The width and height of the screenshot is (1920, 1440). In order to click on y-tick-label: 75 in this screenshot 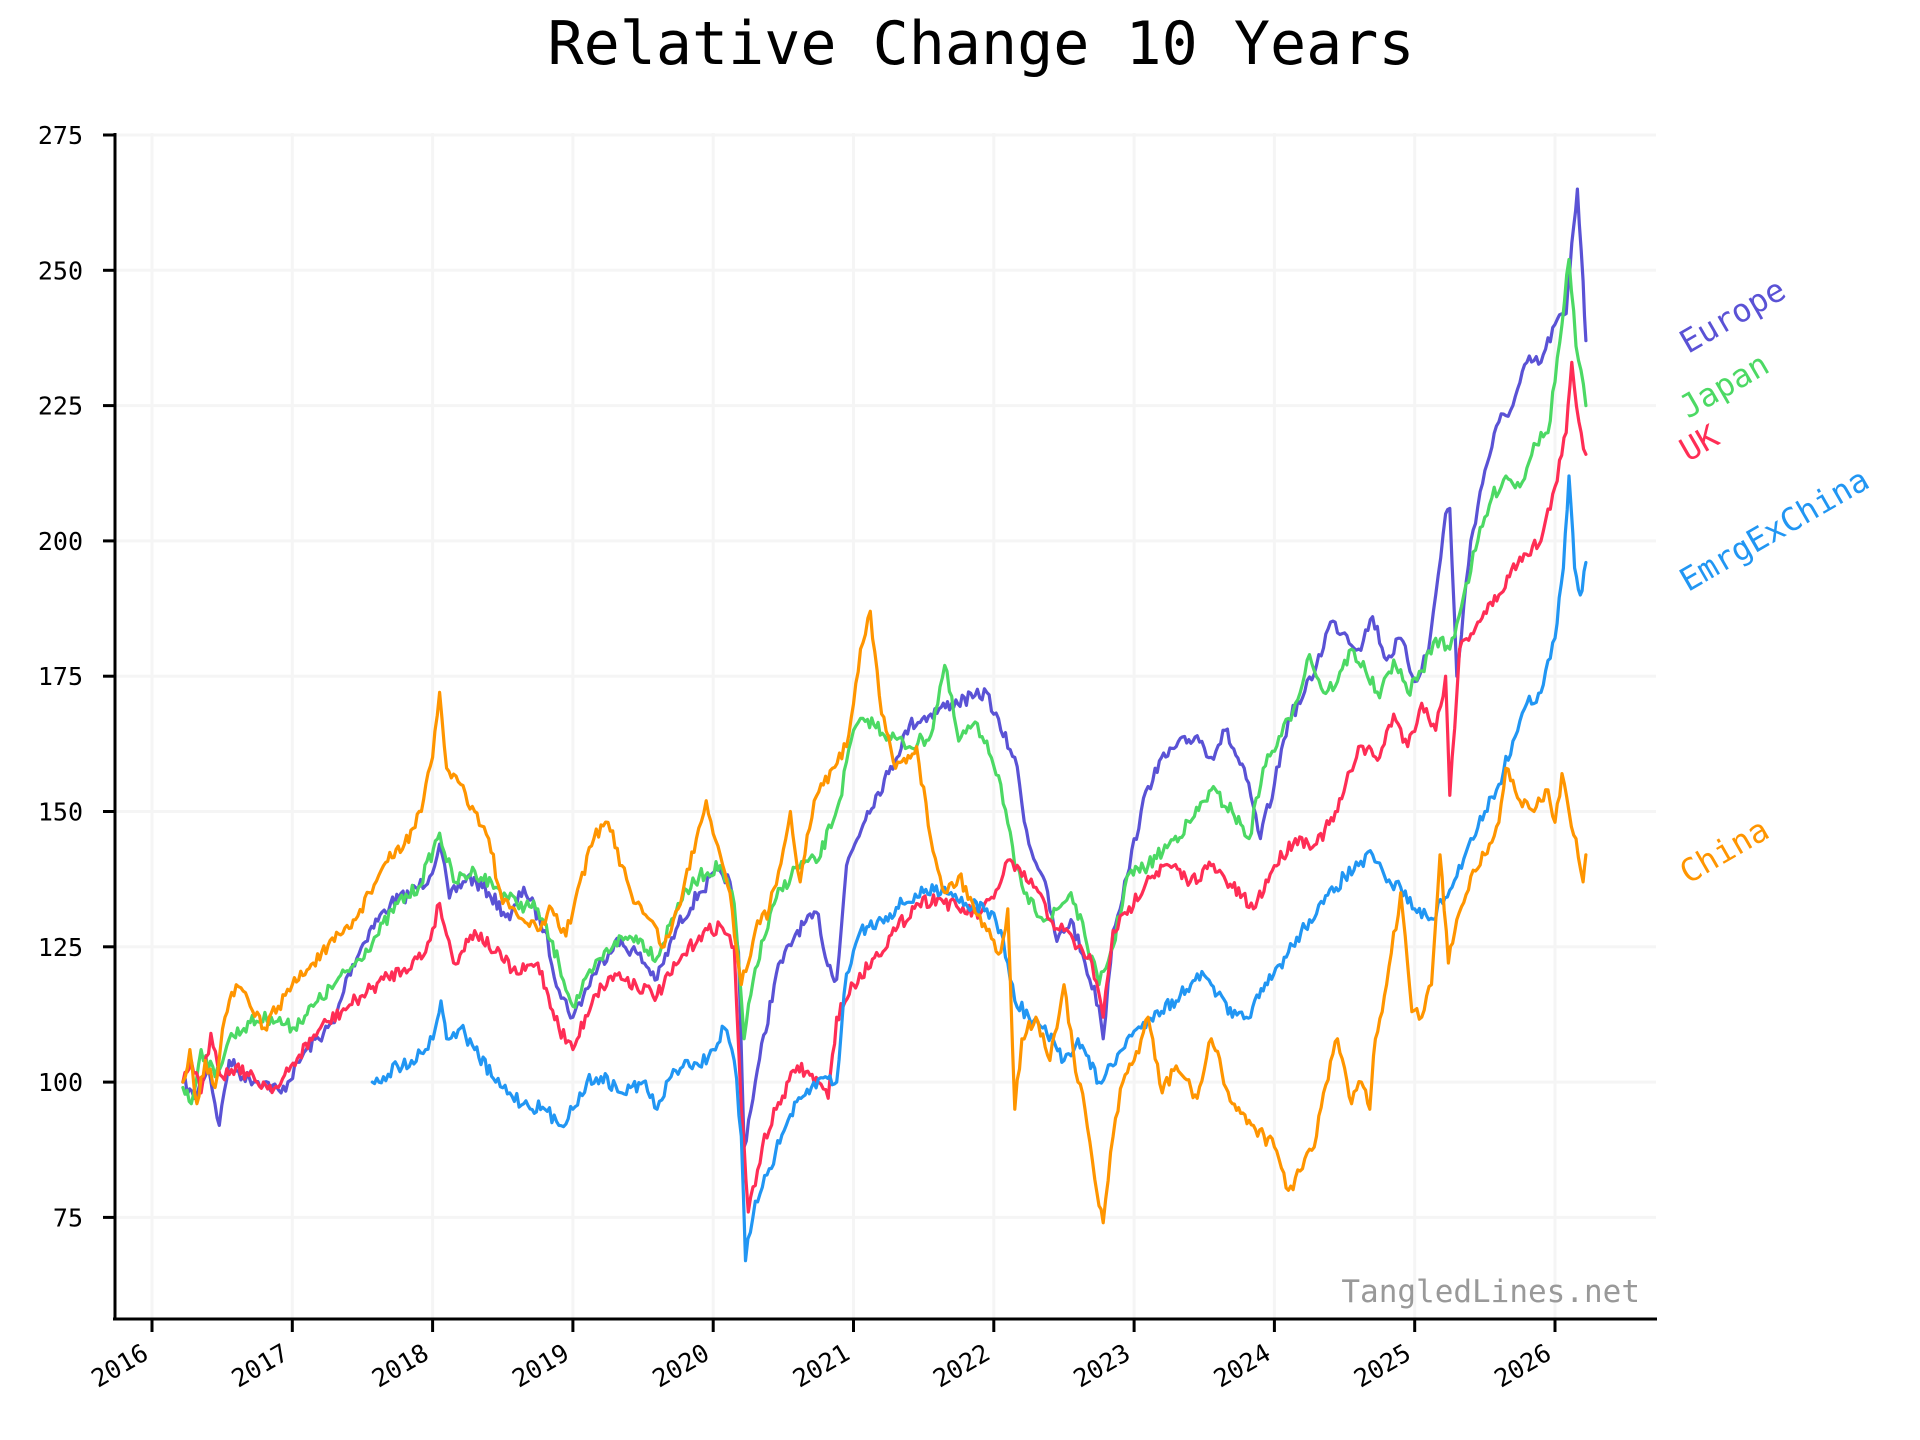, I will do `click(68, 1217)`.